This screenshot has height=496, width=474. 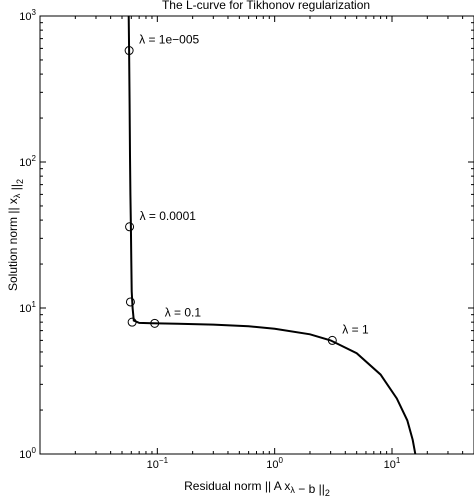 What do you see at coordinates (27, 161) in the screenshot?
I see `y-tick-label: 10²` at bounding box center [27, 161].